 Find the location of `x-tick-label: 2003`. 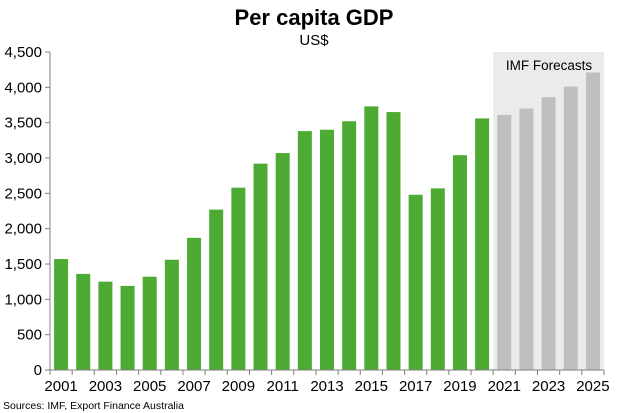

x-tick-label: 2003 is located at coordinates (105, 386).